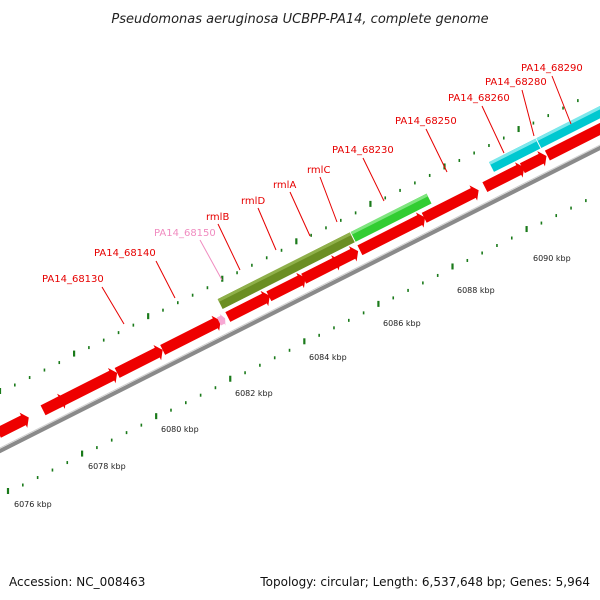  Describe the element at coordinates (479, 98) in the screenshot. I see `gene-label: PA14_68260` at that location.